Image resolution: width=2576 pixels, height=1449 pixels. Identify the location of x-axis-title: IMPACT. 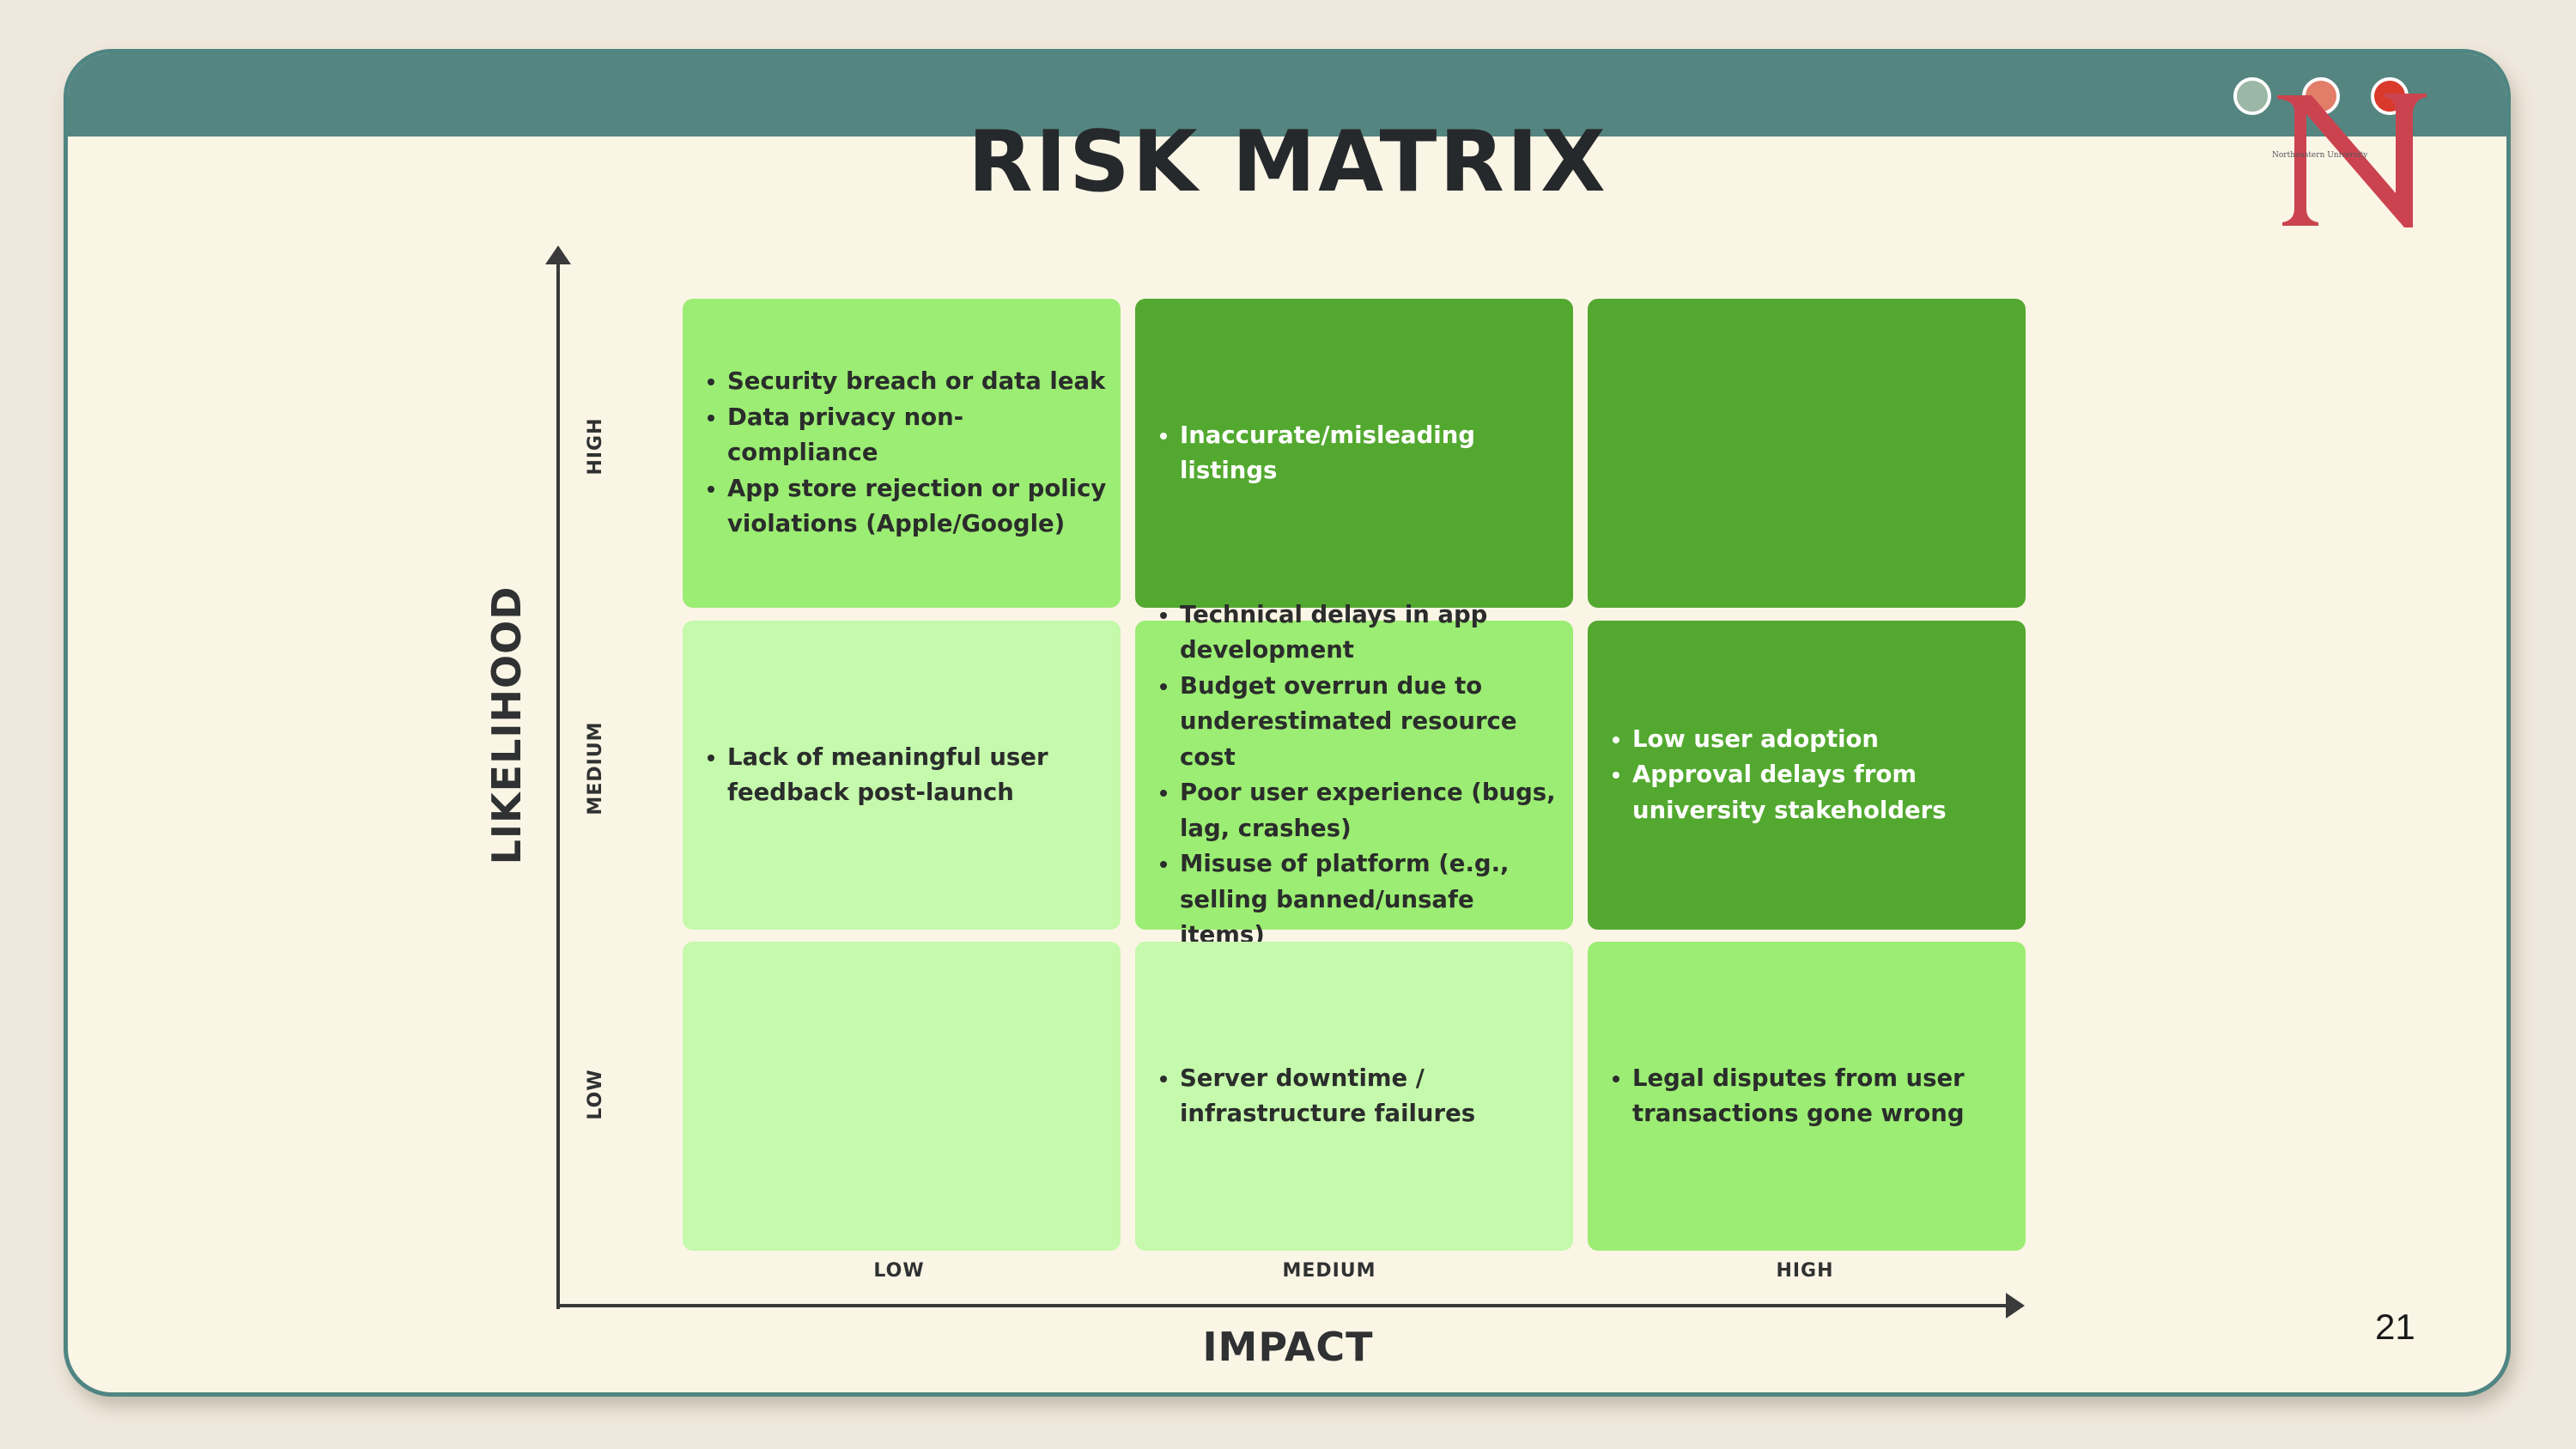
(1288, 1347).